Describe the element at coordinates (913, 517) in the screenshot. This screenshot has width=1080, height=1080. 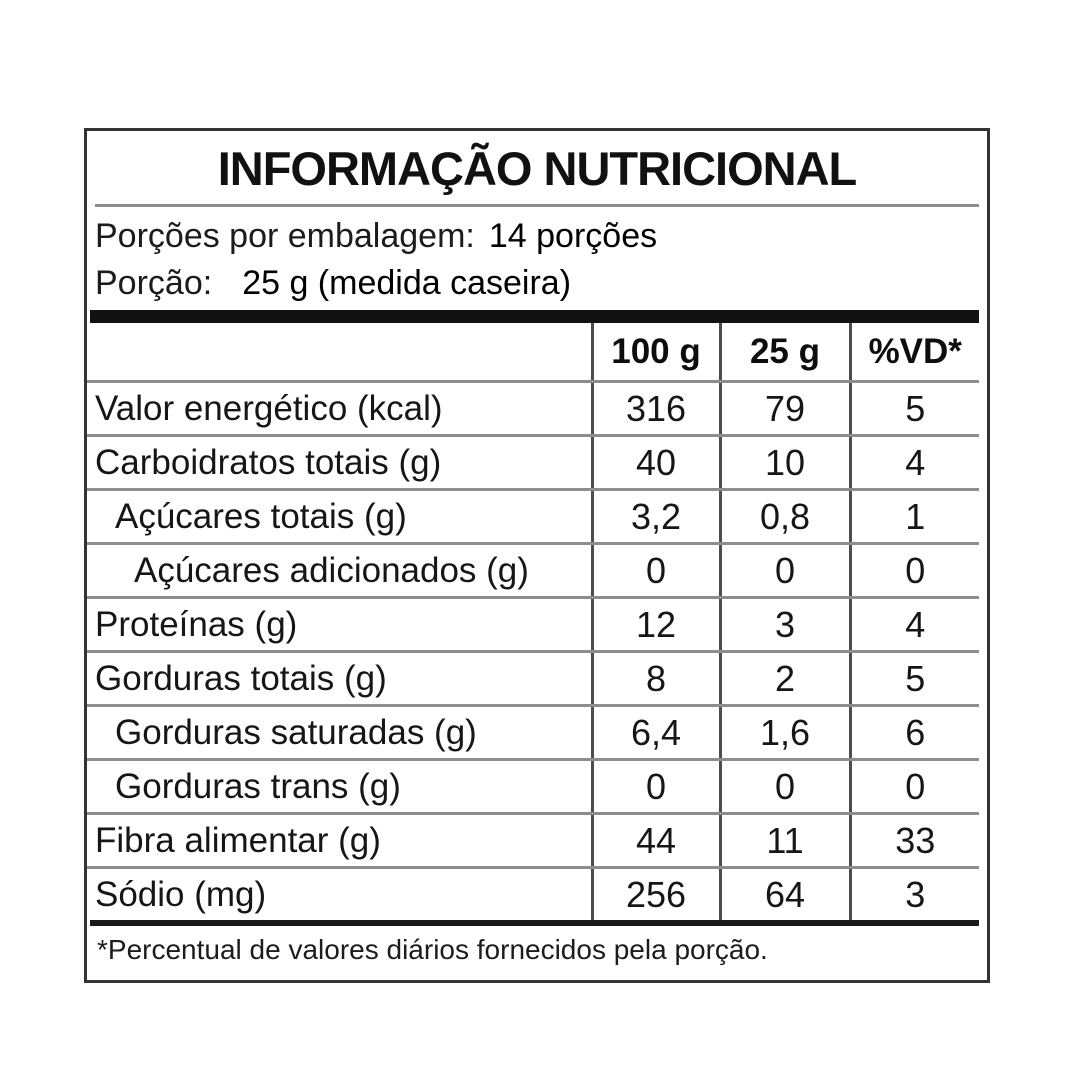
I see `value-pct-vd: 1` at that location.